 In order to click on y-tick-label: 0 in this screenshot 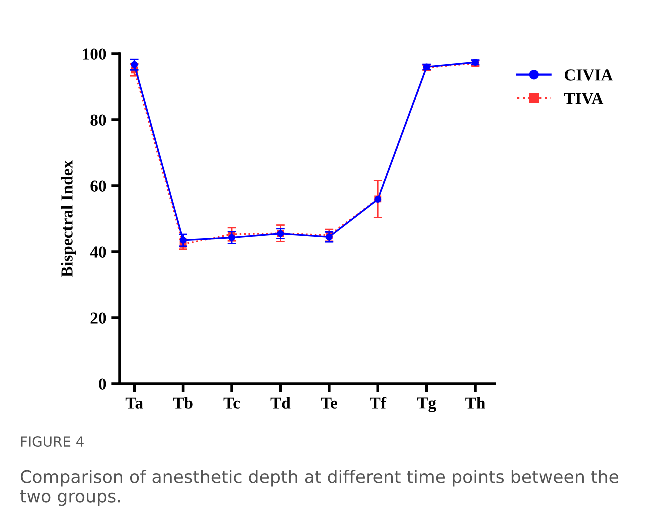, I will do `click(102, 384)`.